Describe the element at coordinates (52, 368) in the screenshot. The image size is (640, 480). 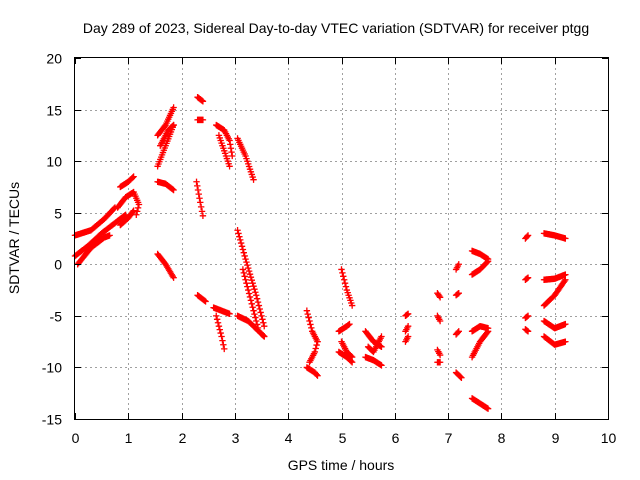
I see `y-tick-label: -10` at that location.